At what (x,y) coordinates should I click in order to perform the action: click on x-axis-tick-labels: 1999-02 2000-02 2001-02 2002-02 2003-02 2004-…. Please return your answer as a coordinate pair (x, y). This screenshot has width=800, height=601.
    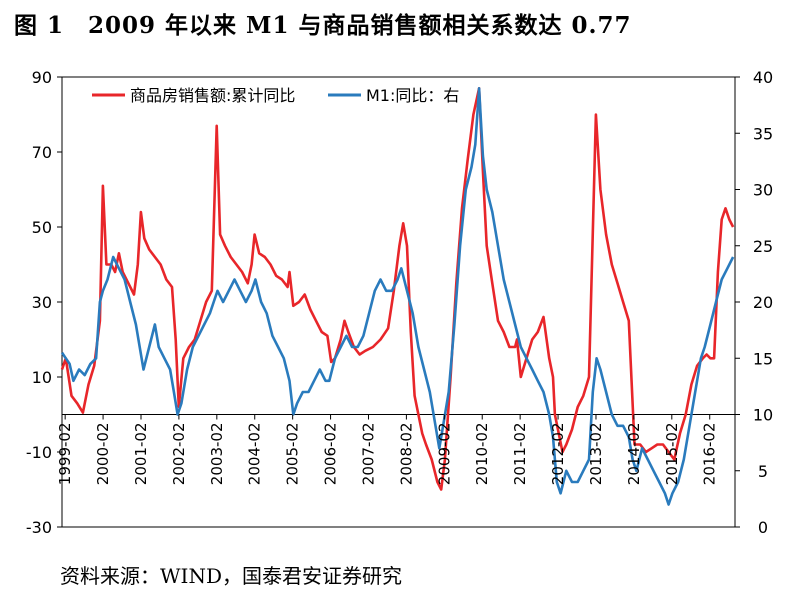
    Looking at the image, I should click on (387, 450).